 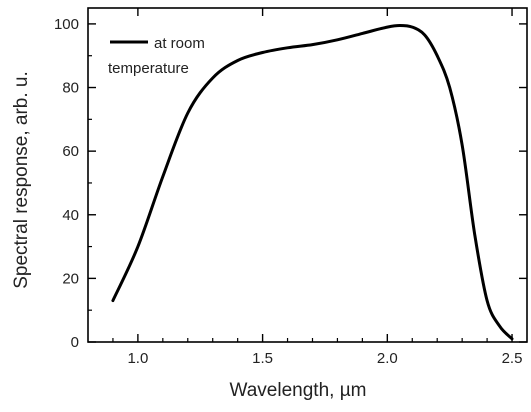 What do you see at coordinates (70, 88) in the screenshot?
I see `y-tick-label: 80` at bounding box center [70, 88].